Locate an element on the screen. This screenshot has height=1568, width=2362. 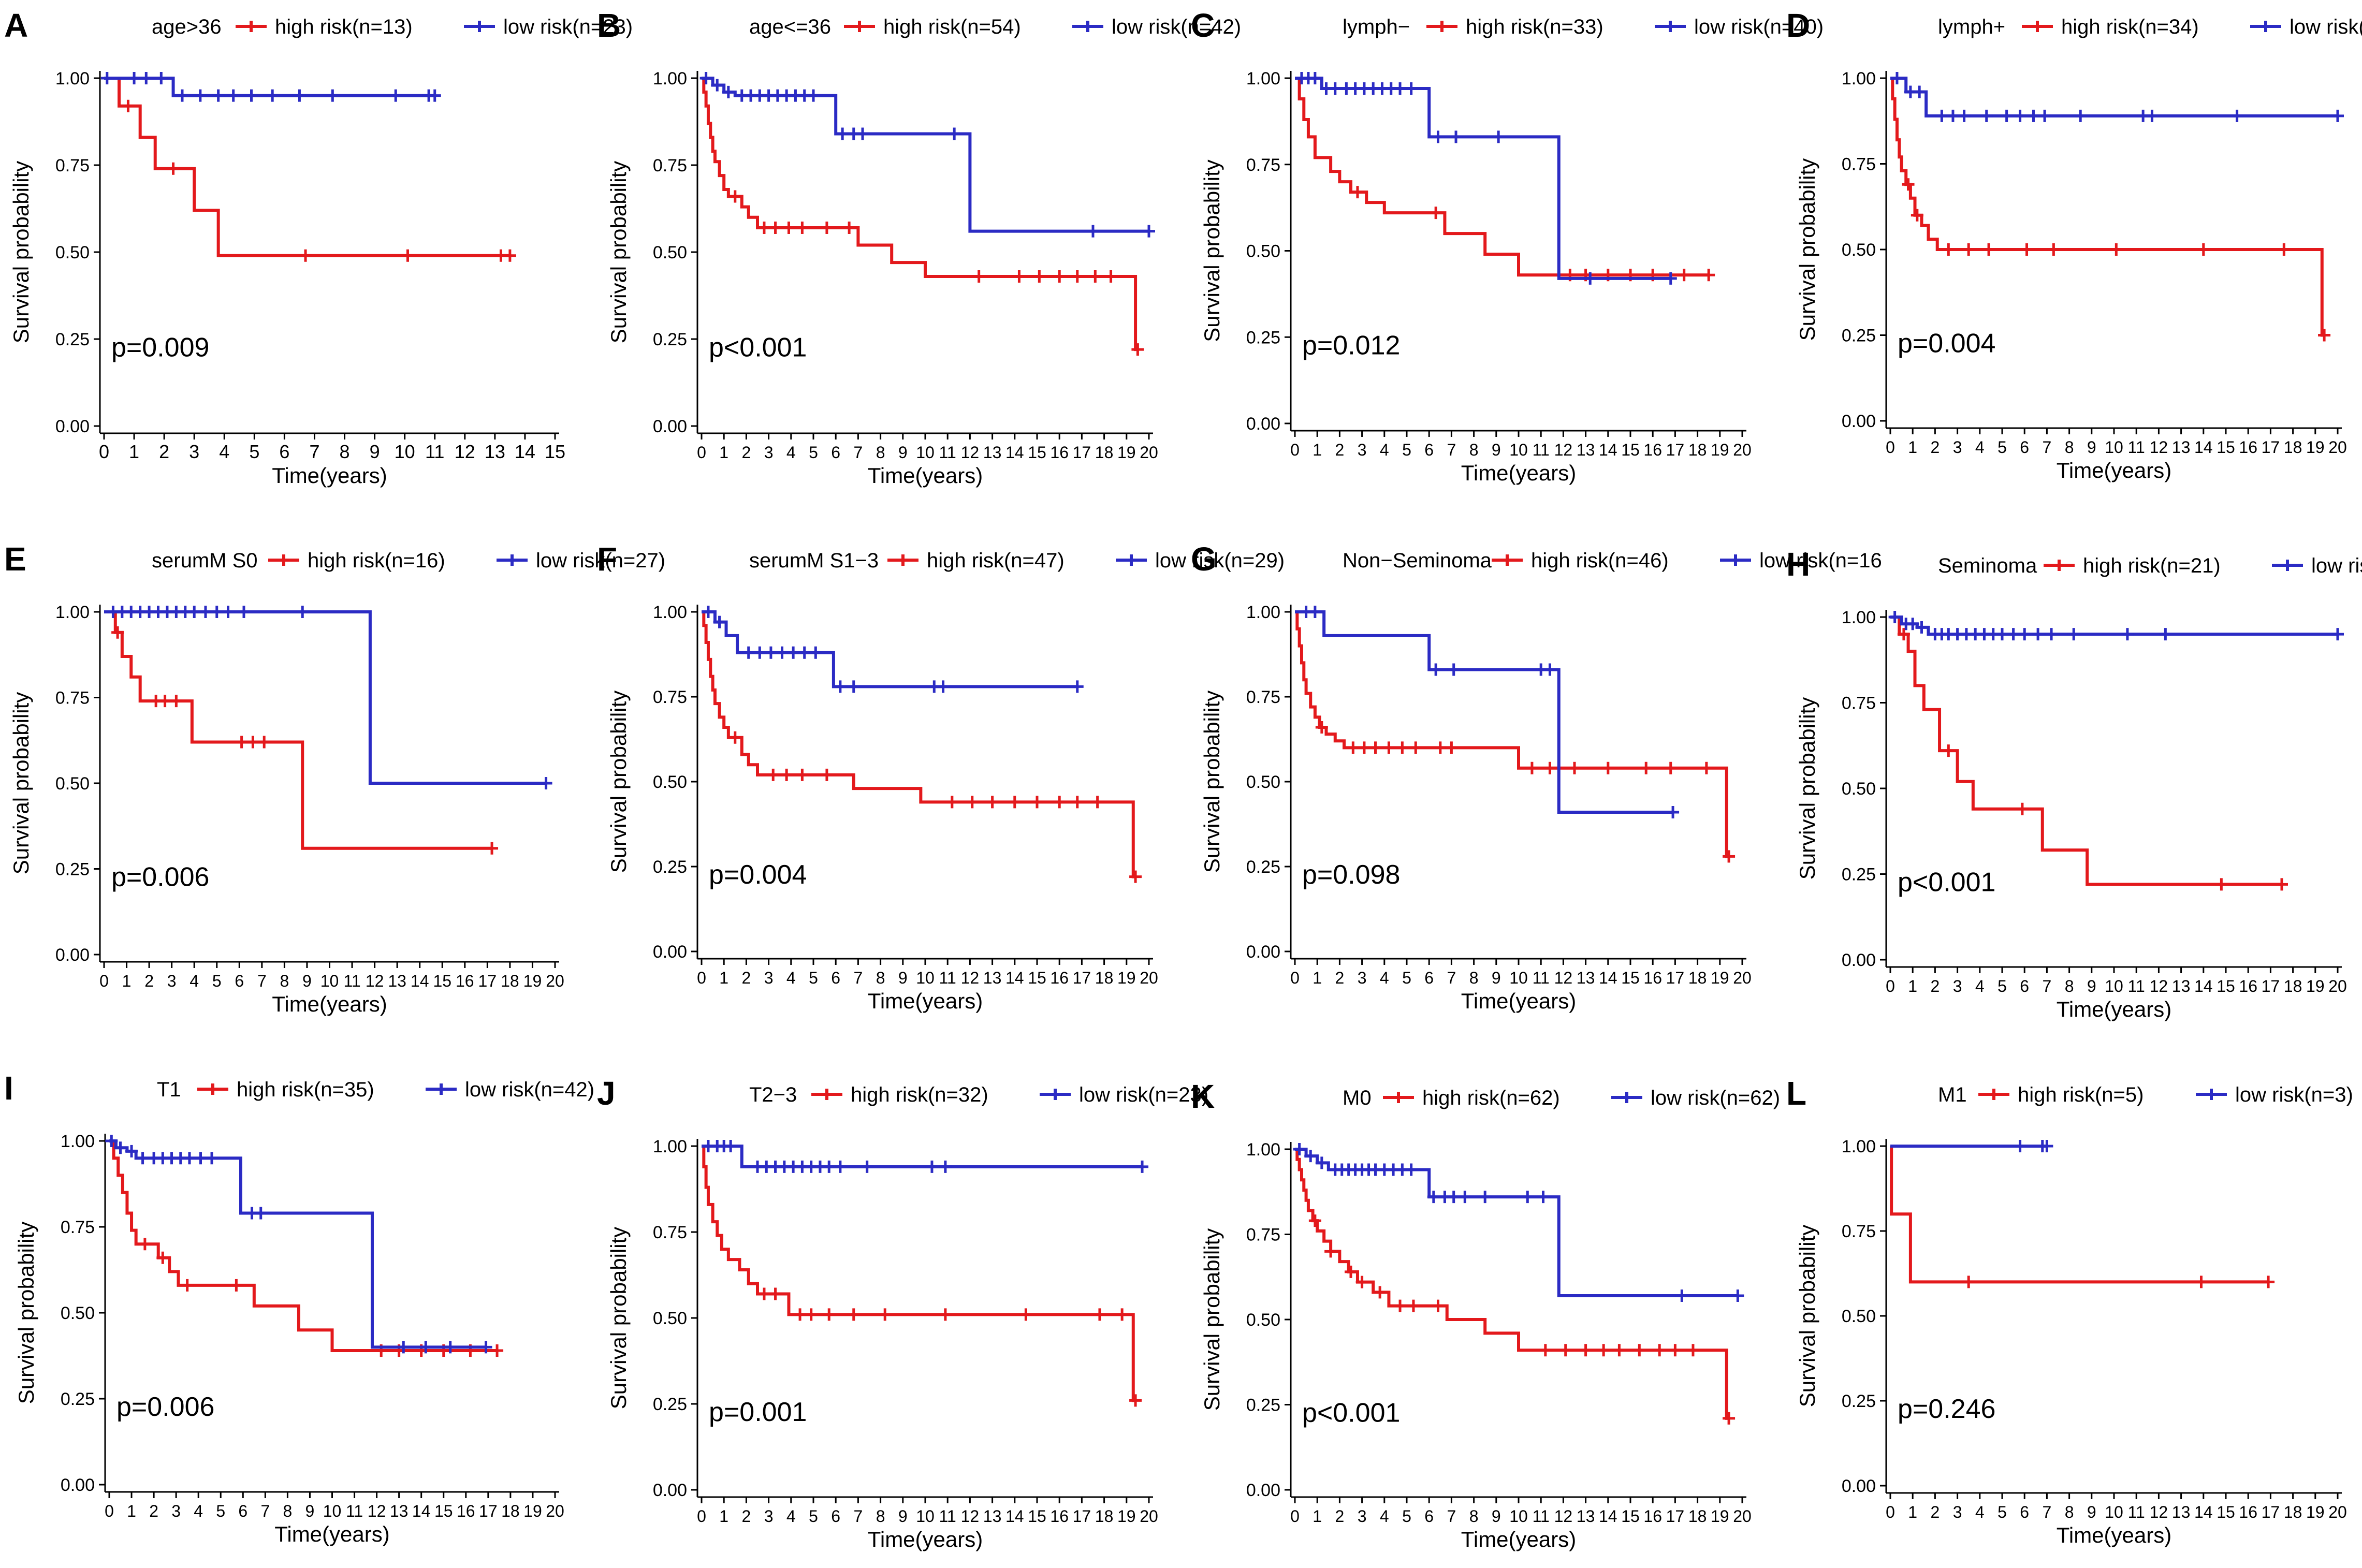
legend-label: high risk(n=21) is located at coordinates (2152, 565).